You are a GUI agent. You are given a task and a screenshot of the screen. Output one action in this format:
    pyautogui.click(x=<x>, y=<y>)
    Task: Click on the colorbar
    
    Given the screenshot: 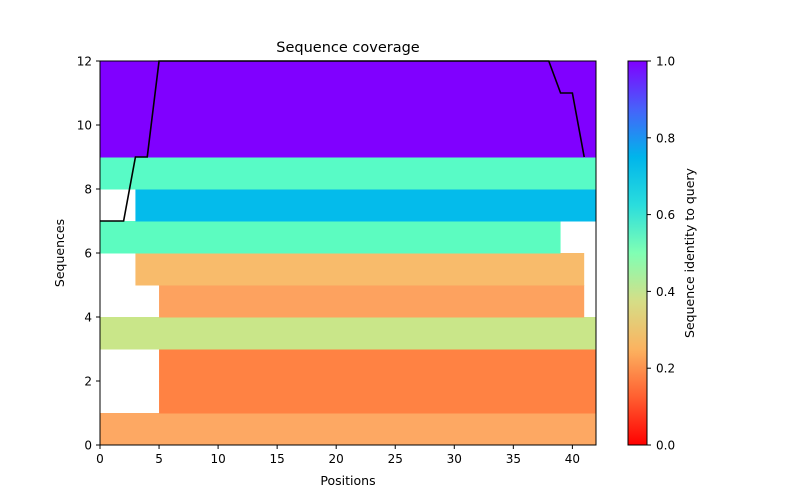 What is the action you would take?
    pyautogui.click(x=637, y=253)
    